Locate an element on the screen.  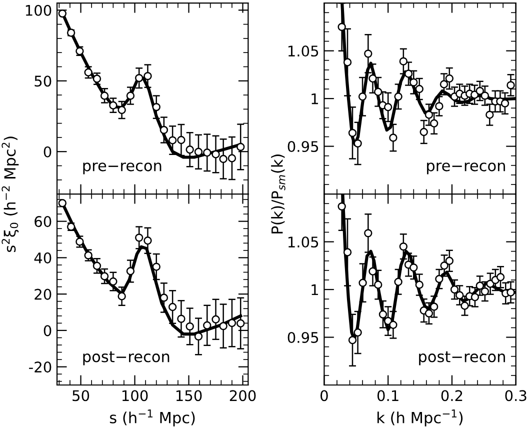
y-tick-label: 100 is located at coordinates (39, 10).